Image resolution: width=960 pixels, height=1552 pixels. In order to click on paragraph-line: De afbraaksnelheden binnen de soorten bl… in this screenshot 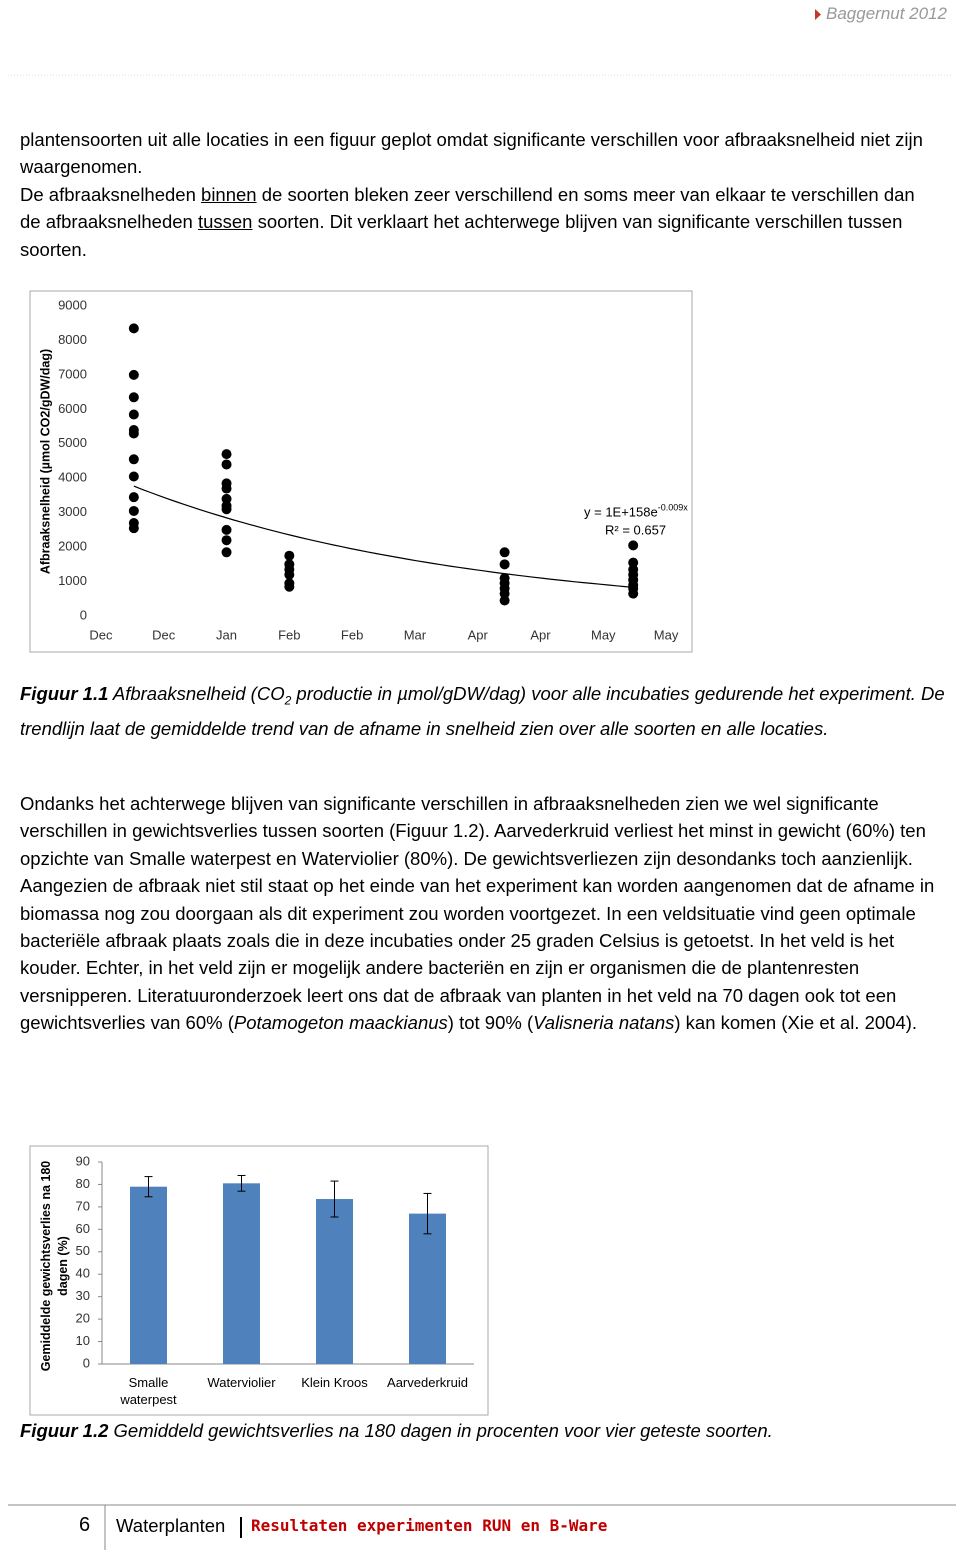, I will do `click(479, 222)`.